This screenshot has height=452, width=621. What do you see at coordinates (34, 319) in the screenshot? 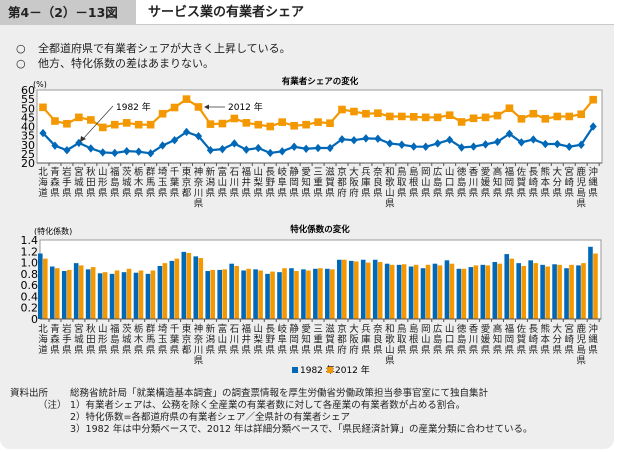
I see `y-tick-label: 0` at bounding box center [34, 319].